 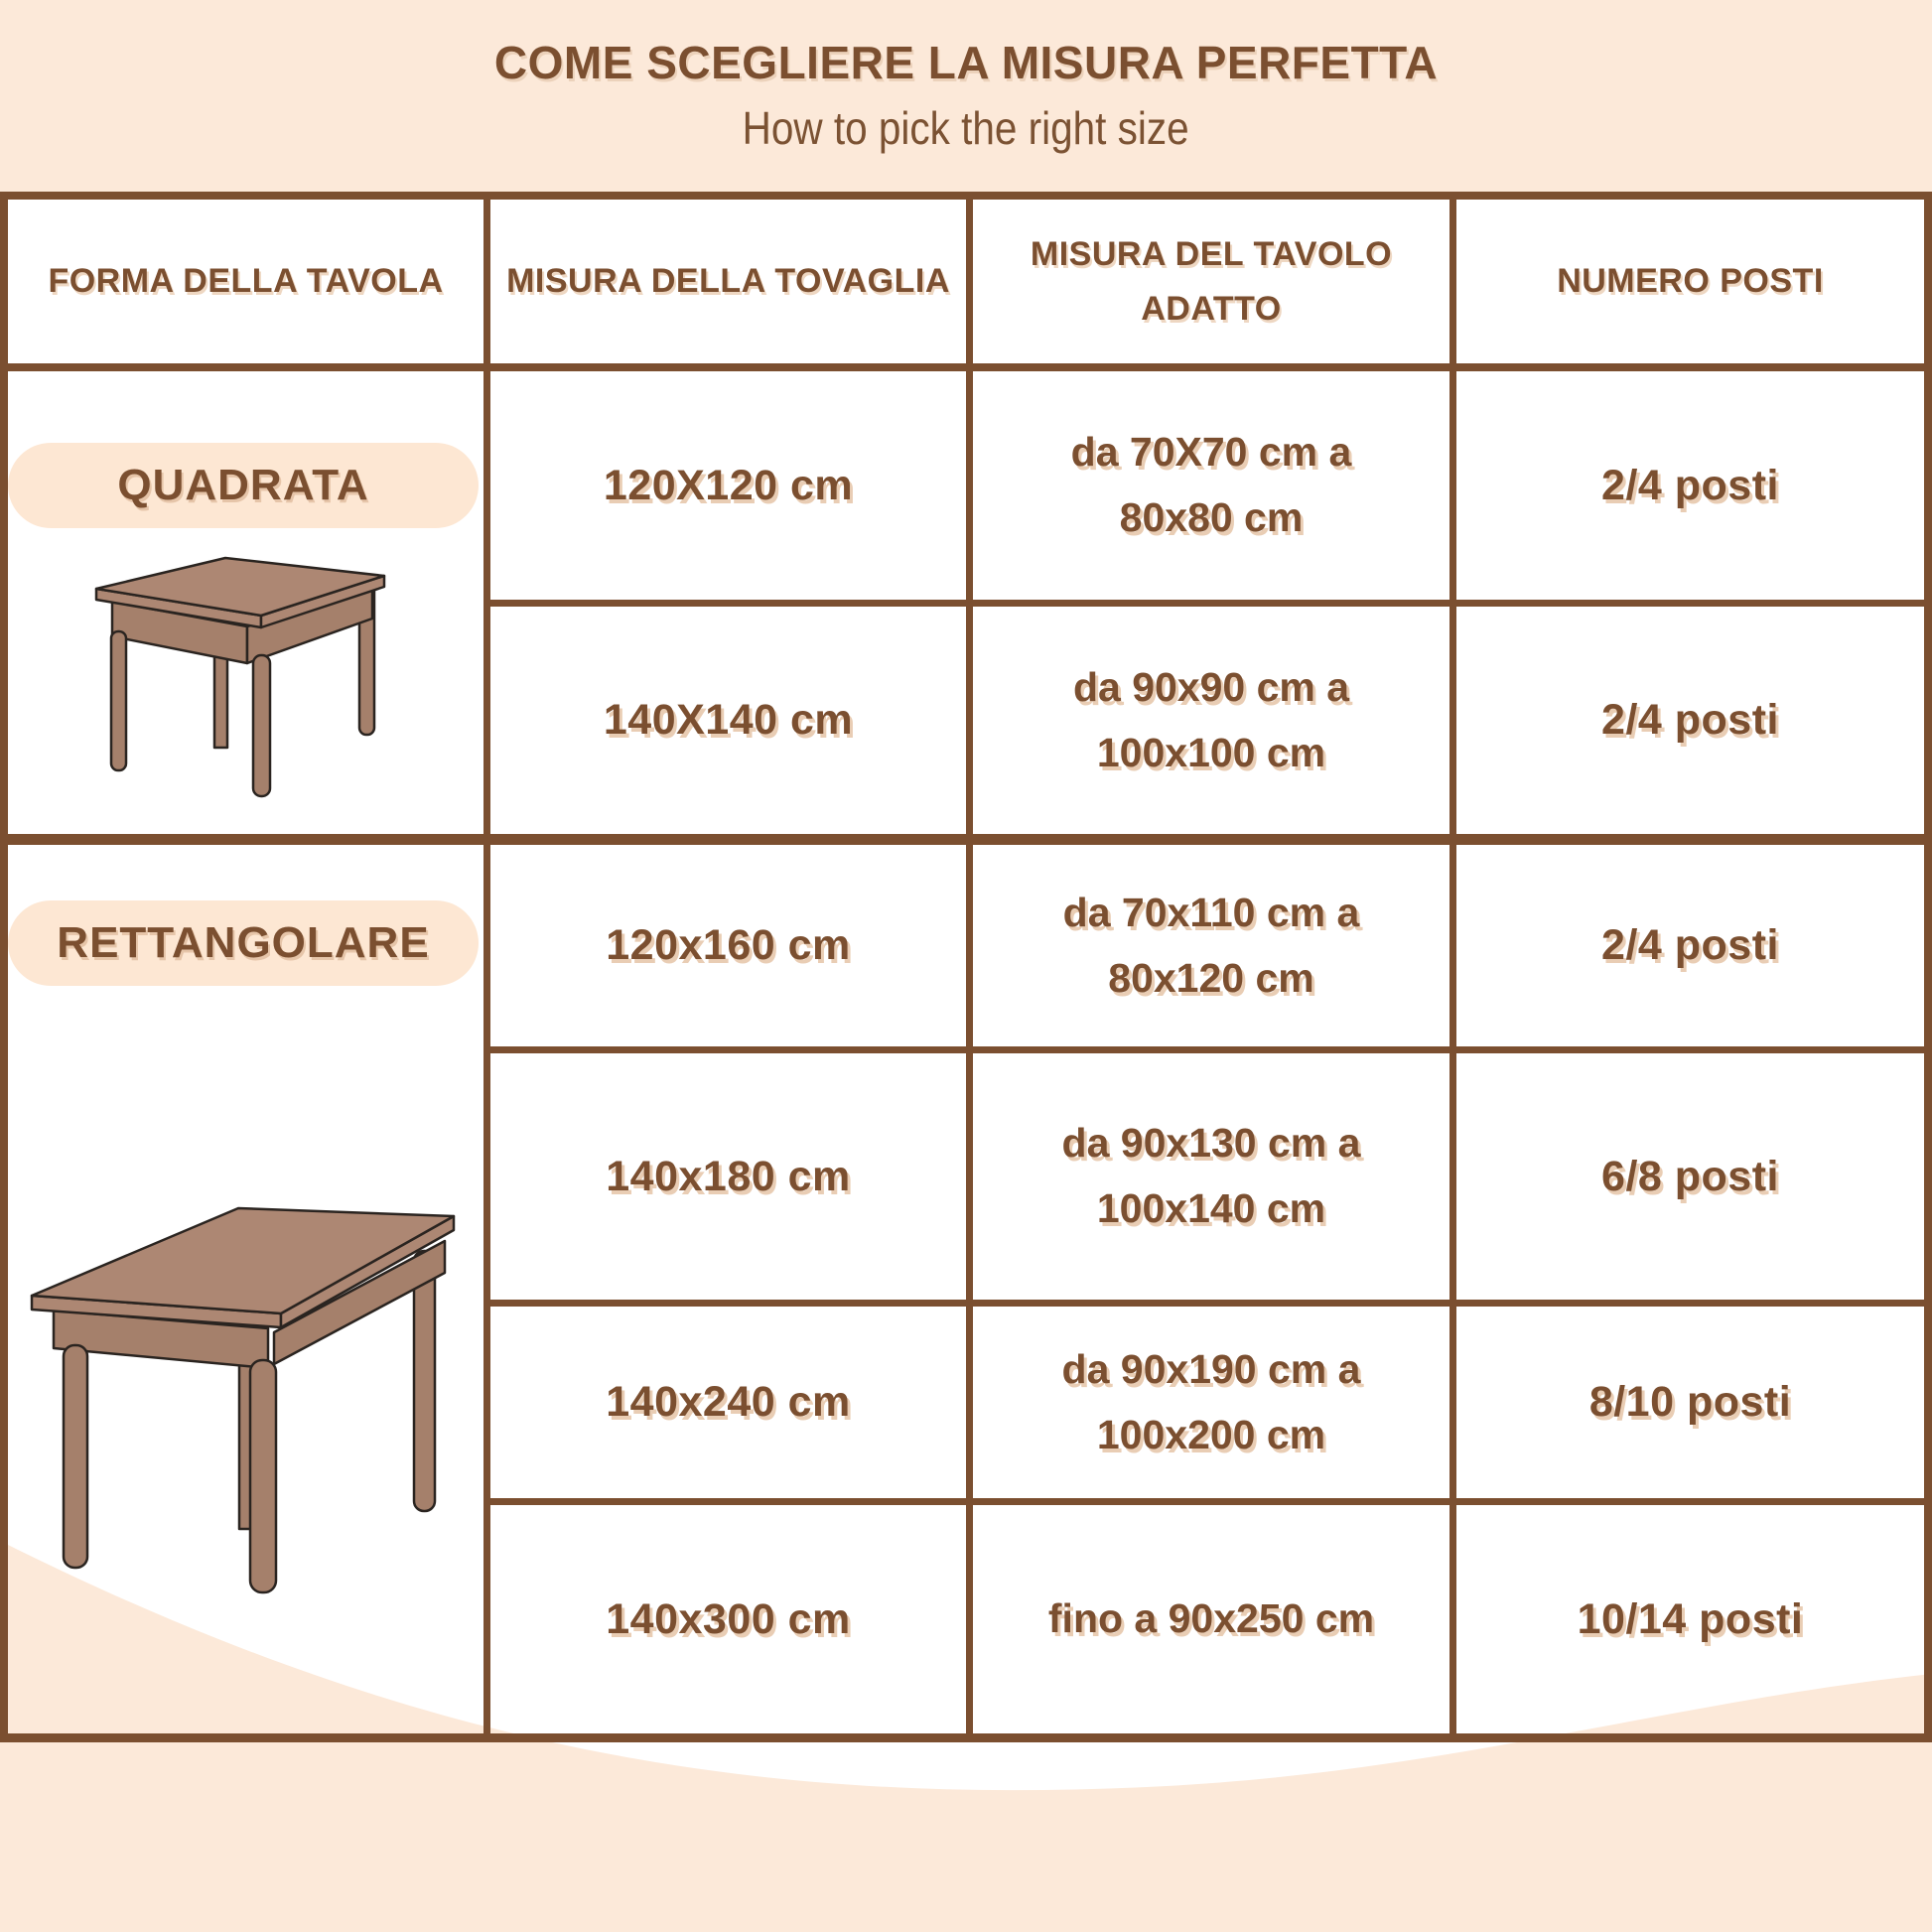 I want to click on shape-pill-quadrata-label: QUADRATA, so click(x=243, y=485).